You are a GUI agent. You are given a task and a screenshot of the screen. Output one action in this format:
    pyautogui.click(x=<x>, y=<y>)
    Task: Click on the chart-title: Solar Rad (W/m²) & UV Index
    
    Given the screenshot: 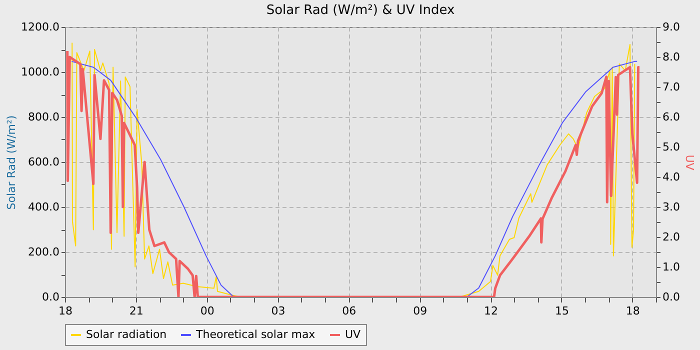 What is the action you would take?
    pyautogui.click(x=360, y=10)
    